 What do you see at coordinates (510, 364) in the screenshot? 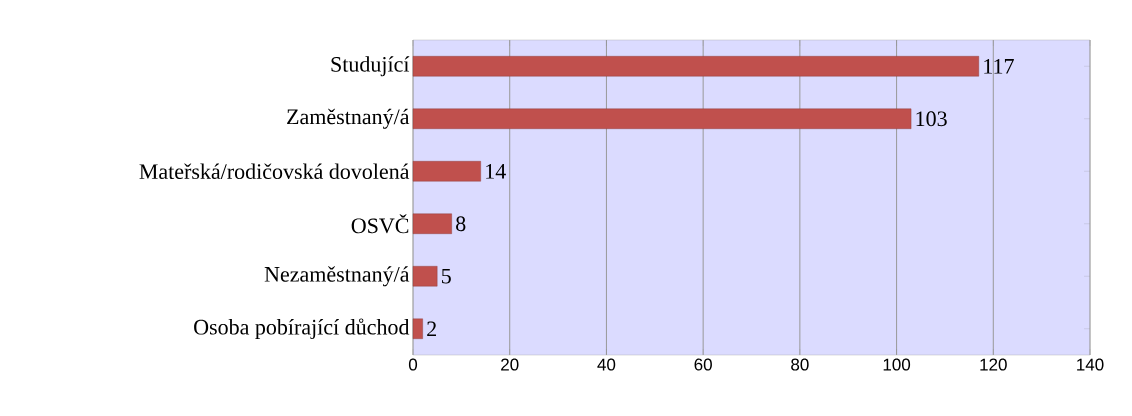
I see `x-tick-label: 20` at bounding box center [510, 364].